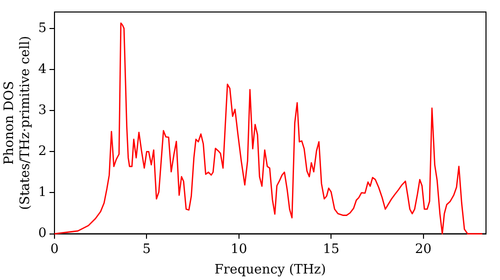 The height and width of the screenshot is (280, 500). What do you see at coordinates (42, 28) in the screenshot?
I see `y-tick-label: 5` at bounding box center [42, 28].